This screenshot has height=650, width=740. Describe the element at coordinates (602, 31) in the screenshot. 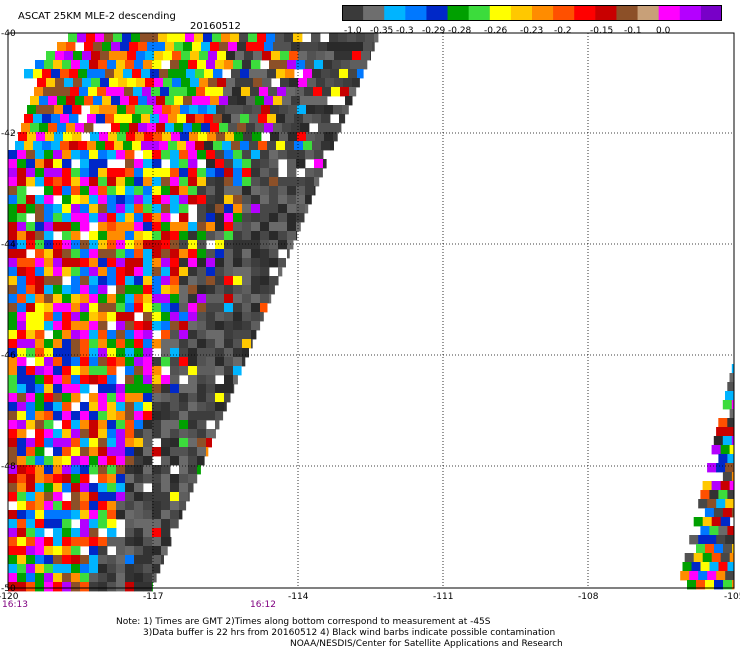

I see `colorbar-tick-label: -0.15` at that location.